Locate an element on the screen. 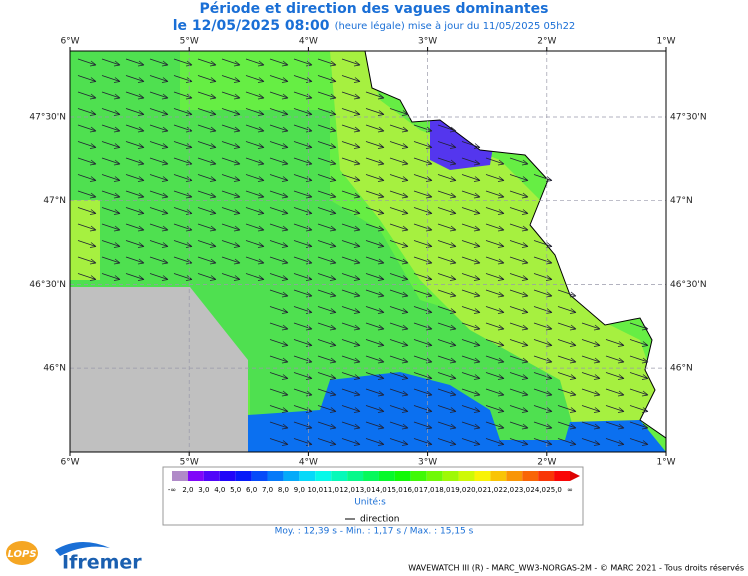 The image size is (748, 576). colorbar-label: 8,0 is located at coordinates (283, 490).